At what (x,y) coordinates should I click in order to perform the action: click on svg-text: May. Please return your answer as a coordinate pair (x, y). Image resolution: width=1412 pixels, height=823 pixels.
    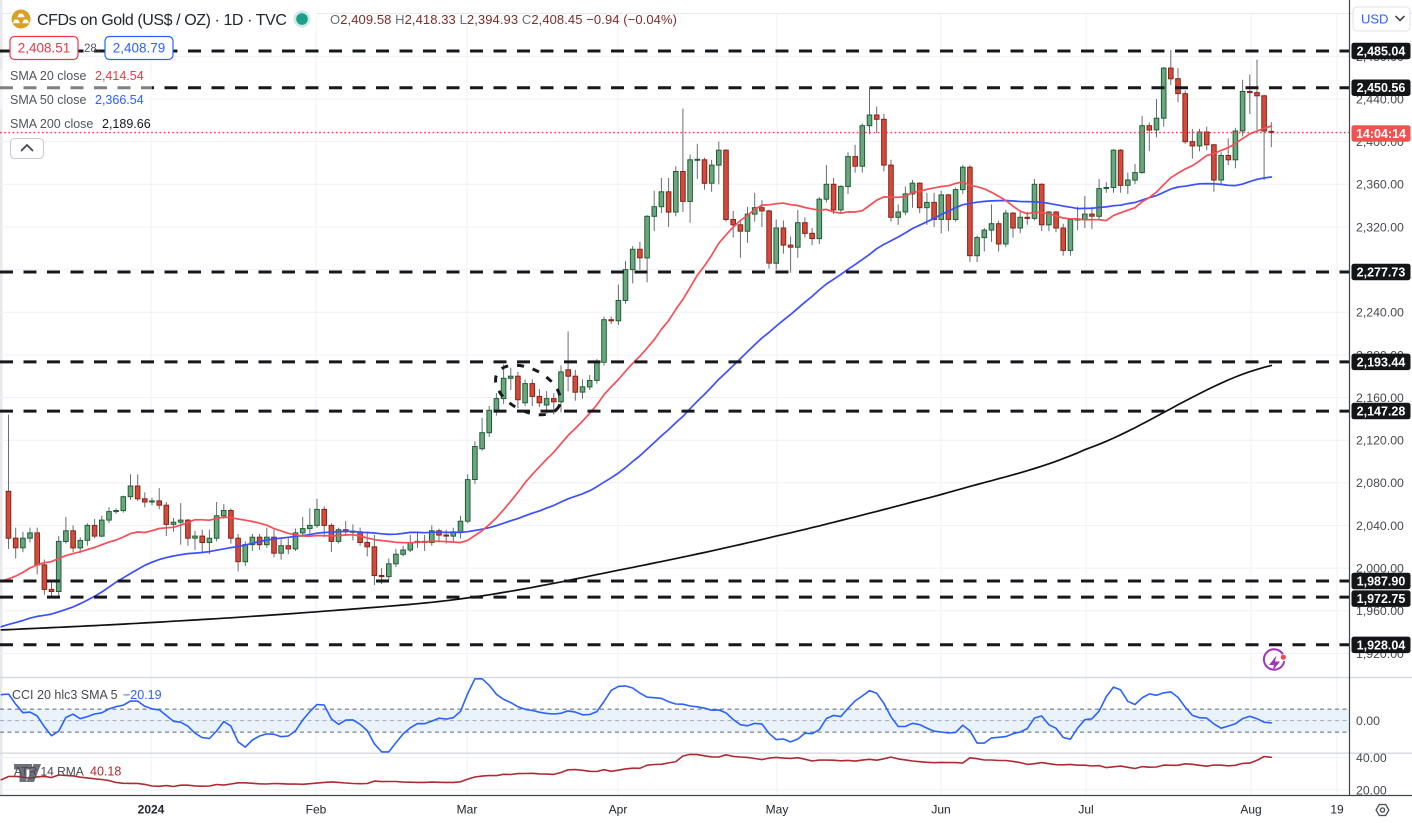
    Looking at the image, I should click on (777, 810).